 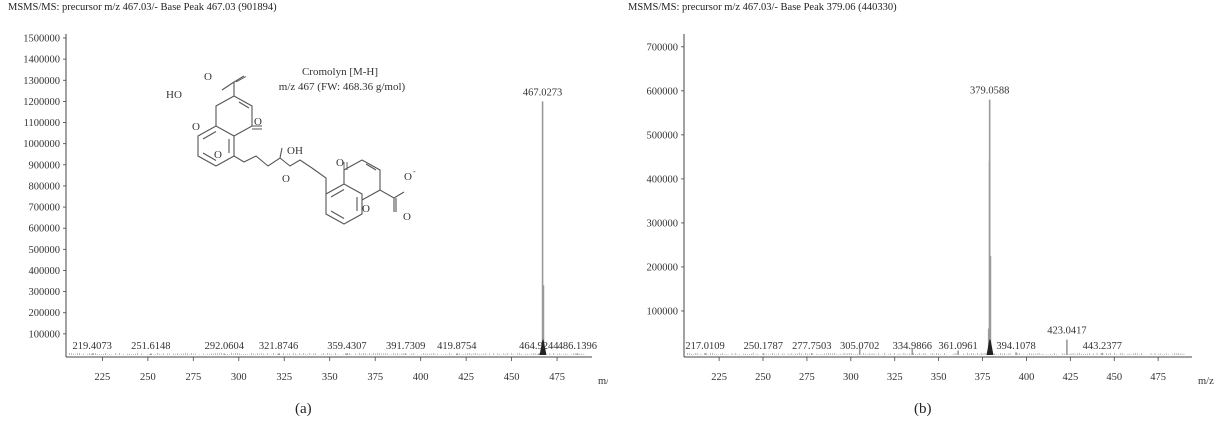 What do you see at coordinates (208, 77) in the screenshot?
I see `atom-o-cooh: O` at bounding box center [208, 77].